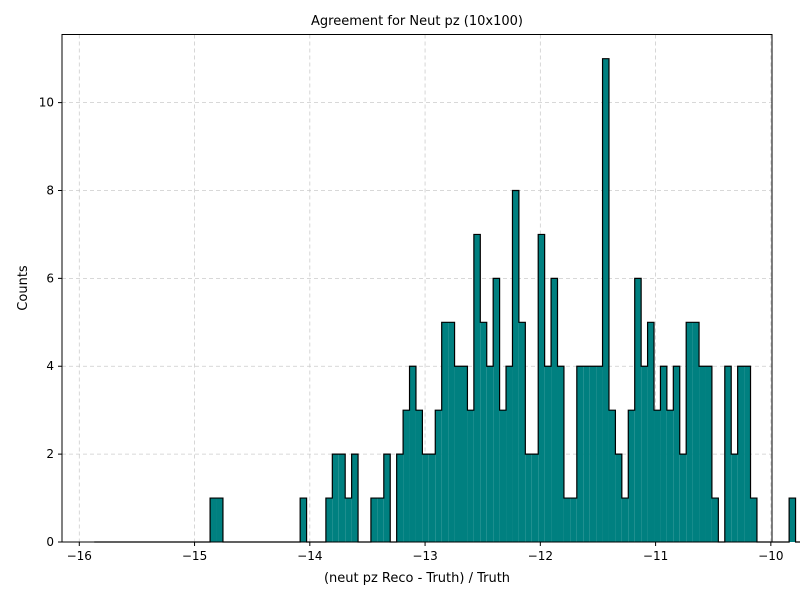 This screenshot has width=800, height=600. I want to click on x-tick-label-3: −13, so click(424, 556).